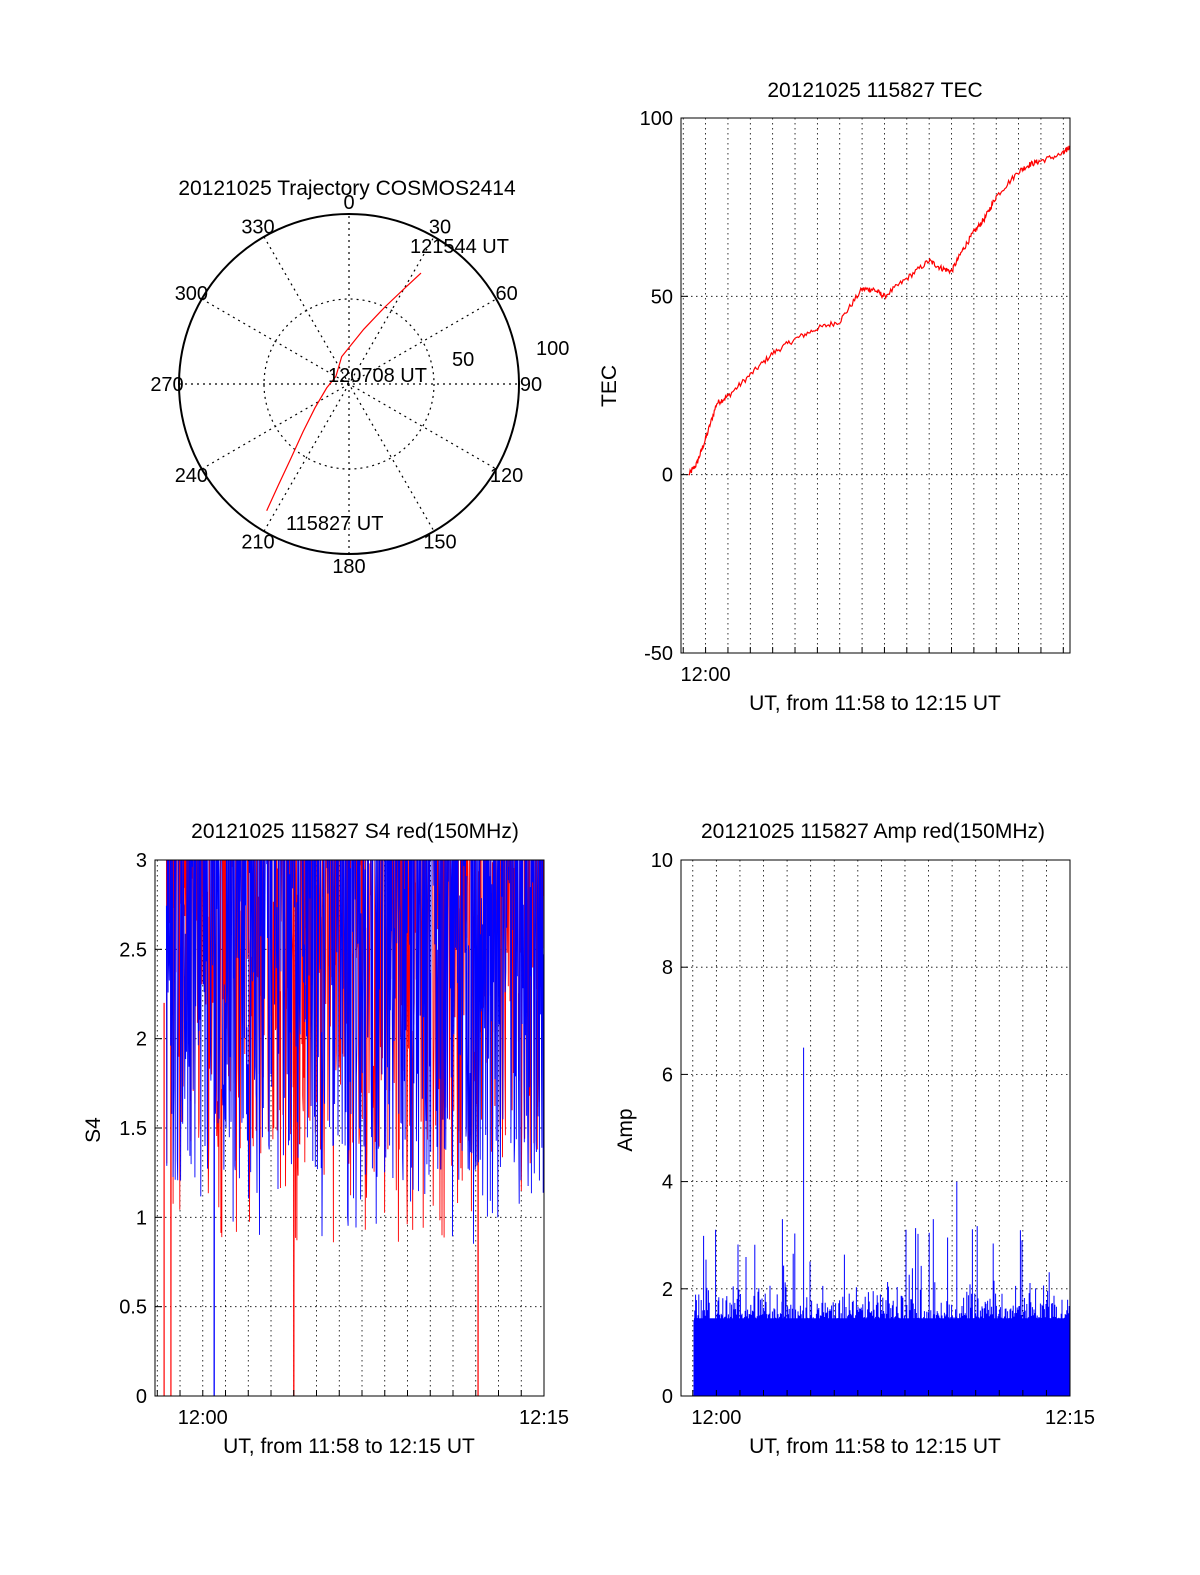 This screenshot has height=1575, width=1200. I want to click on polar-spoke, so click(349, 384).